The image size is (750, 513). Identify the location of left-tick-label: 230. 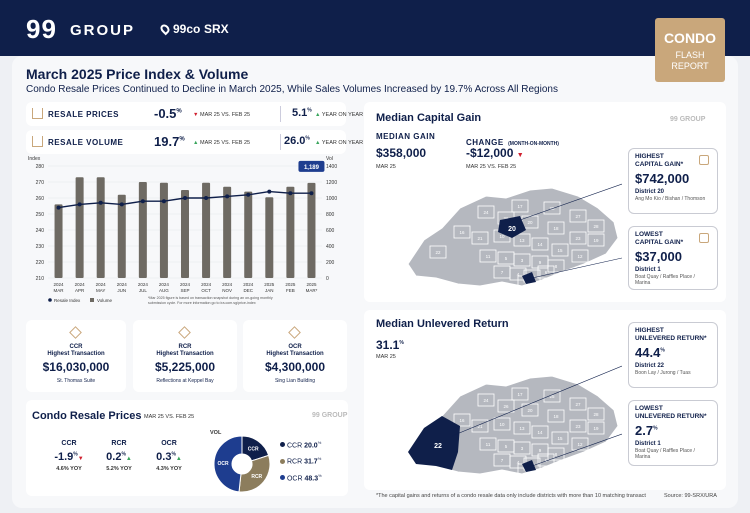
(40, 247).